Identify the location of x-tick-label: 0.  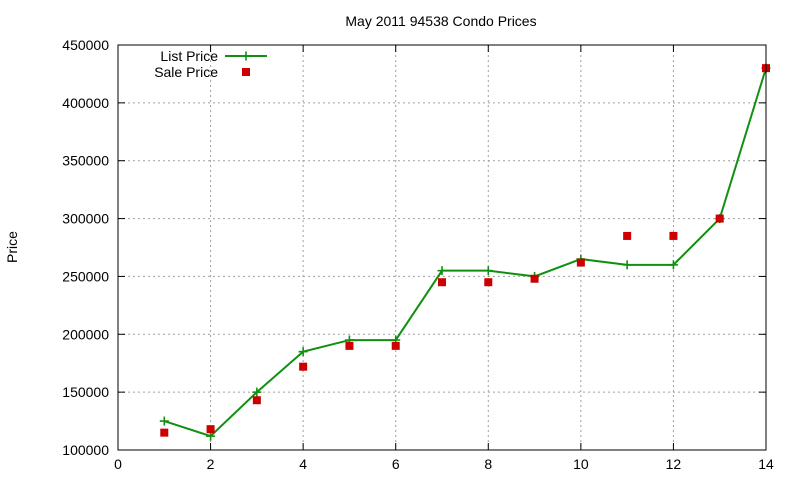
(118, 464).